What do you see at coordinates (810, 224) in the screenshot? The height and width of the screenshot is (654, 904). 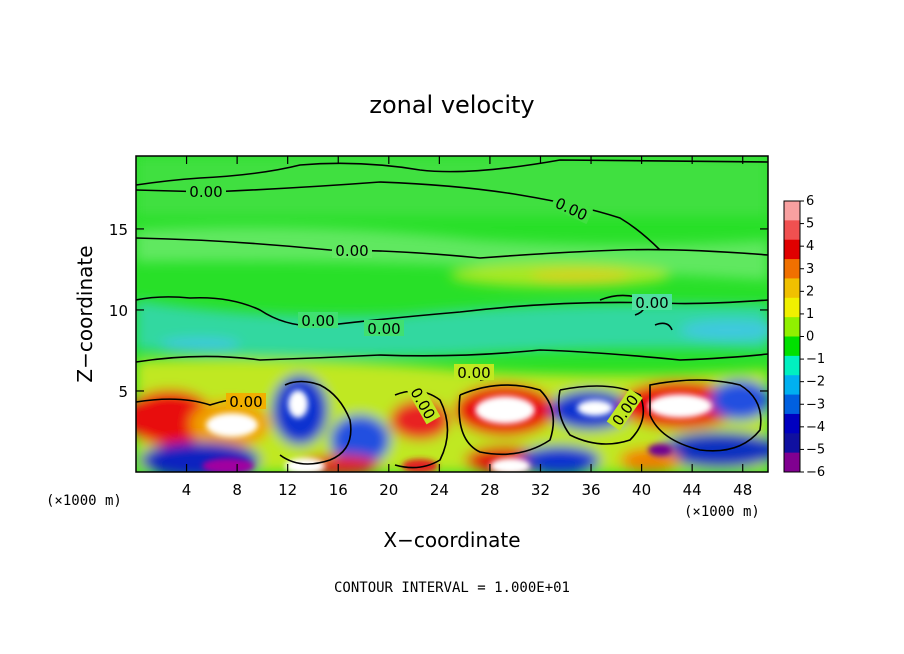 I see `colorbar-tick-label: 5` at bounding box center [810, 224].